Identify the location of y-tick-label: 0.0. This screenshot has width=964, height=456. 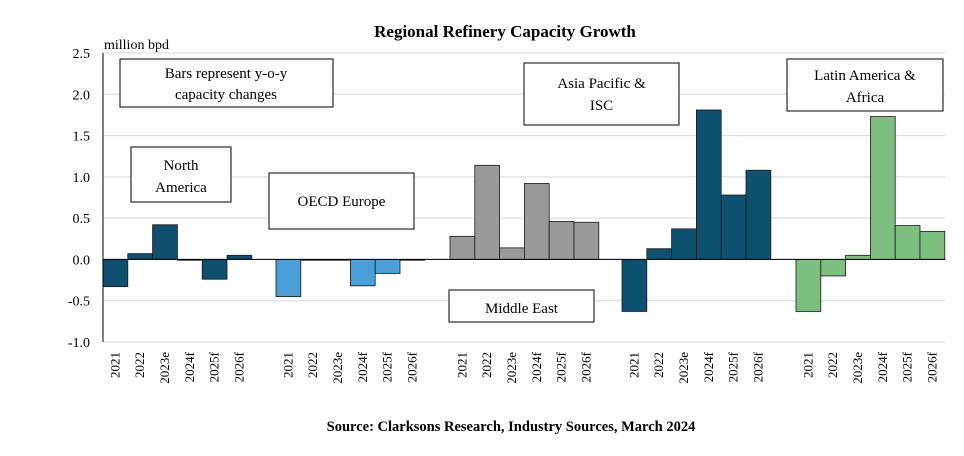
(82, 260).